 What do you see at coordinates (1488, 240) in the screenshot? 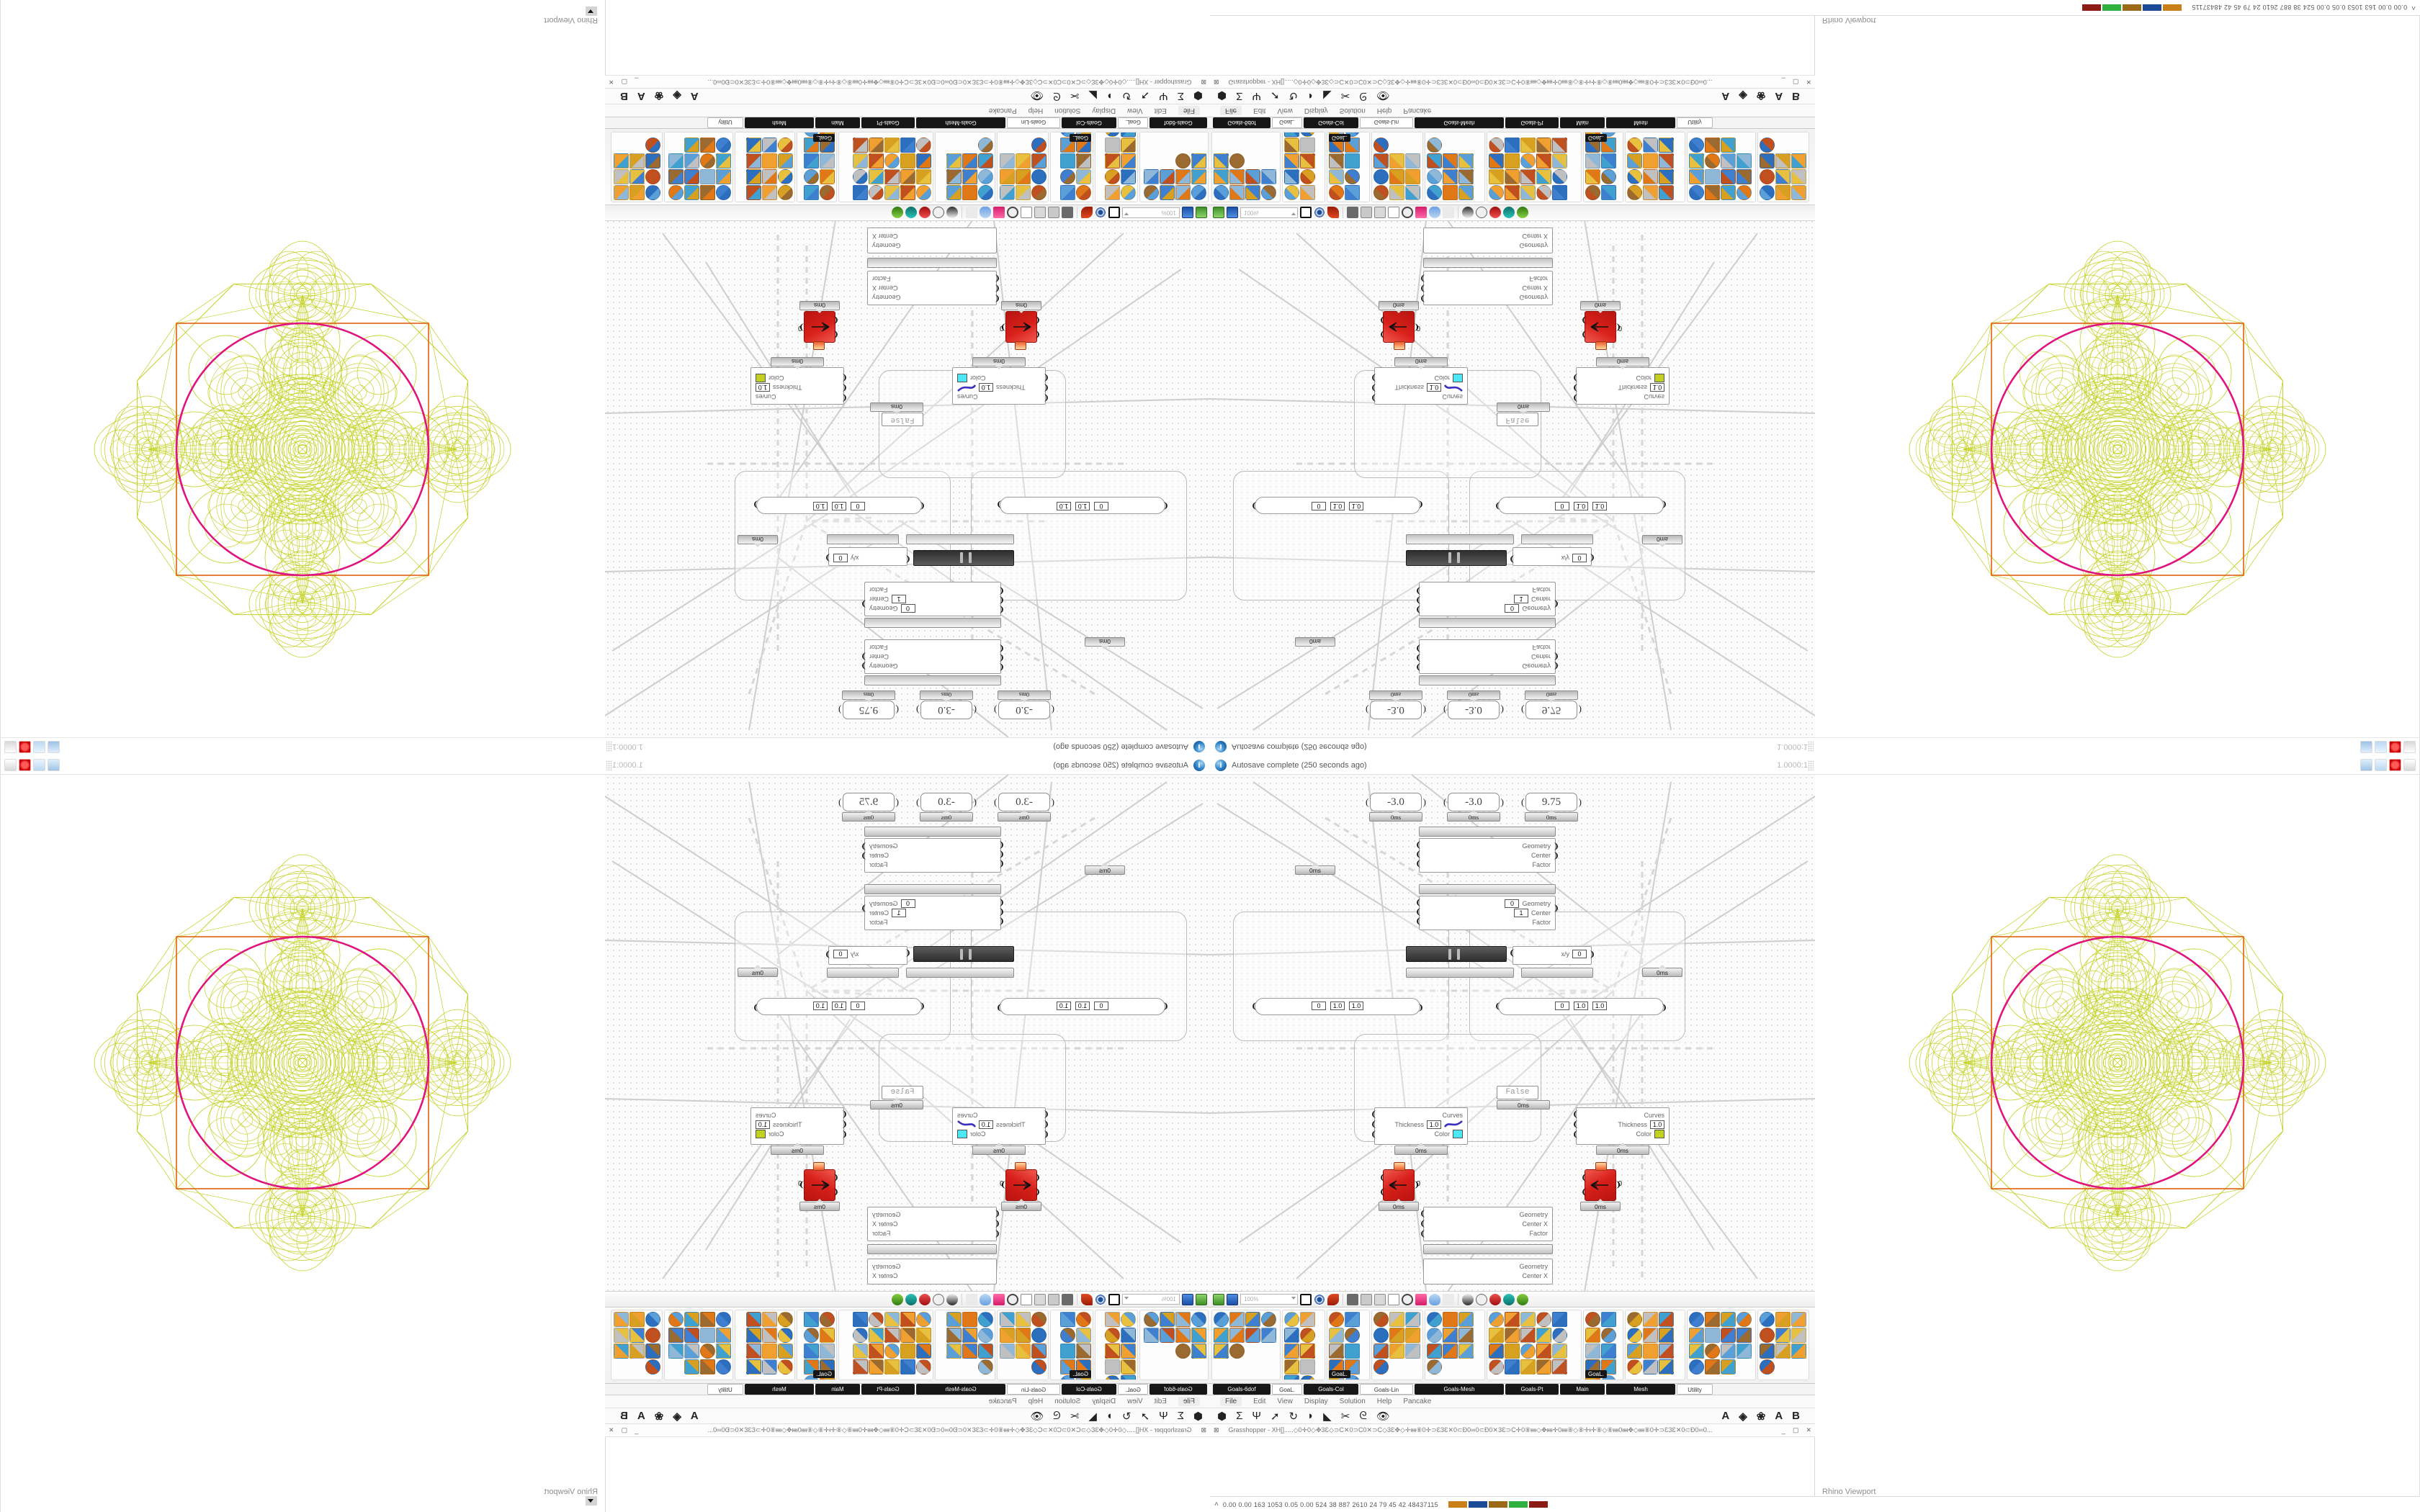
I see `transform-component-2: Geometry Center X` at bounding box center [1488, 240].